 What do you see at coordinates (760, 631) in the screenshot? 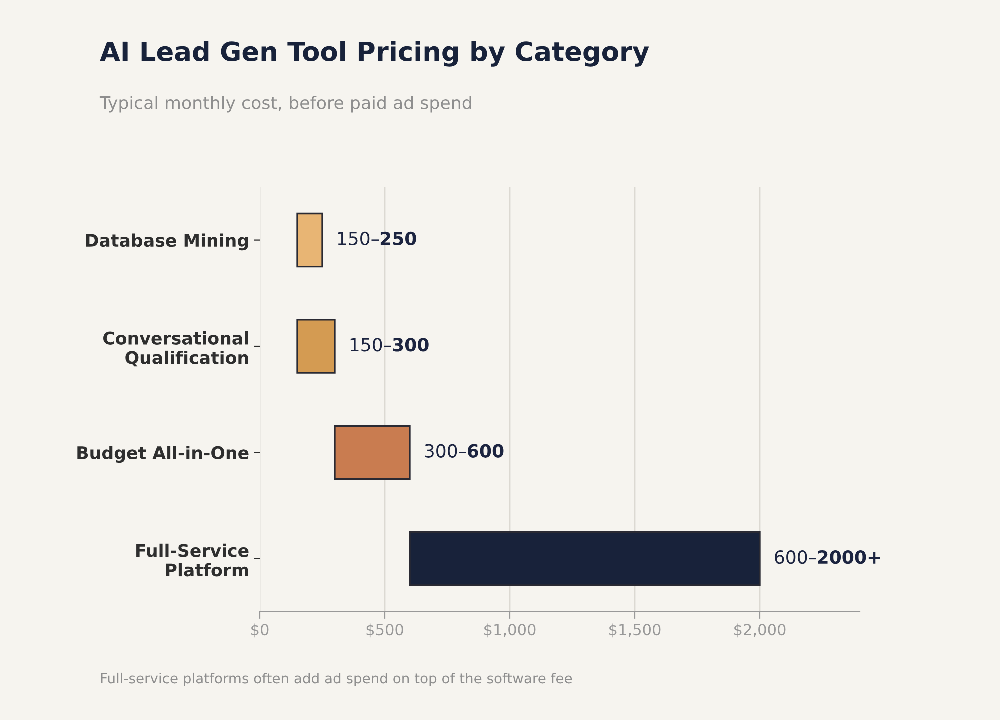
I see `x-tick-label: $2,000` at bounding box center [760, 631].